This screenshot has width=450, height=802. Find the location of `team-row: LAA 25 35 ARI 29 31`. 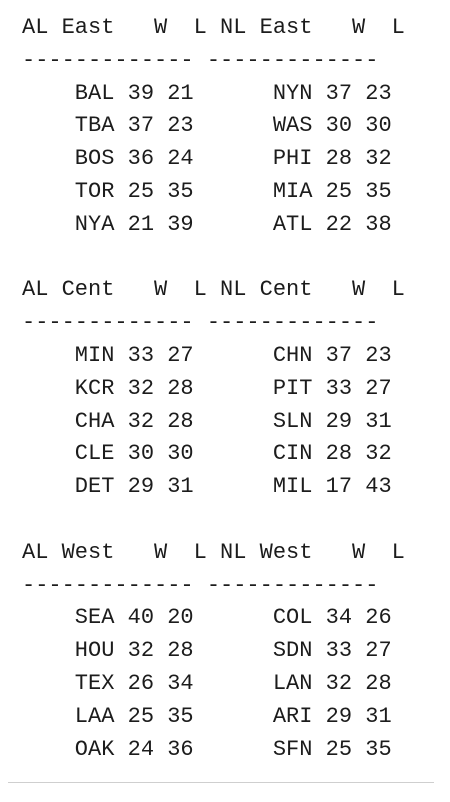

team-row: LAA 25 35 ARI 29 31 is located at coordinates (207, 716).